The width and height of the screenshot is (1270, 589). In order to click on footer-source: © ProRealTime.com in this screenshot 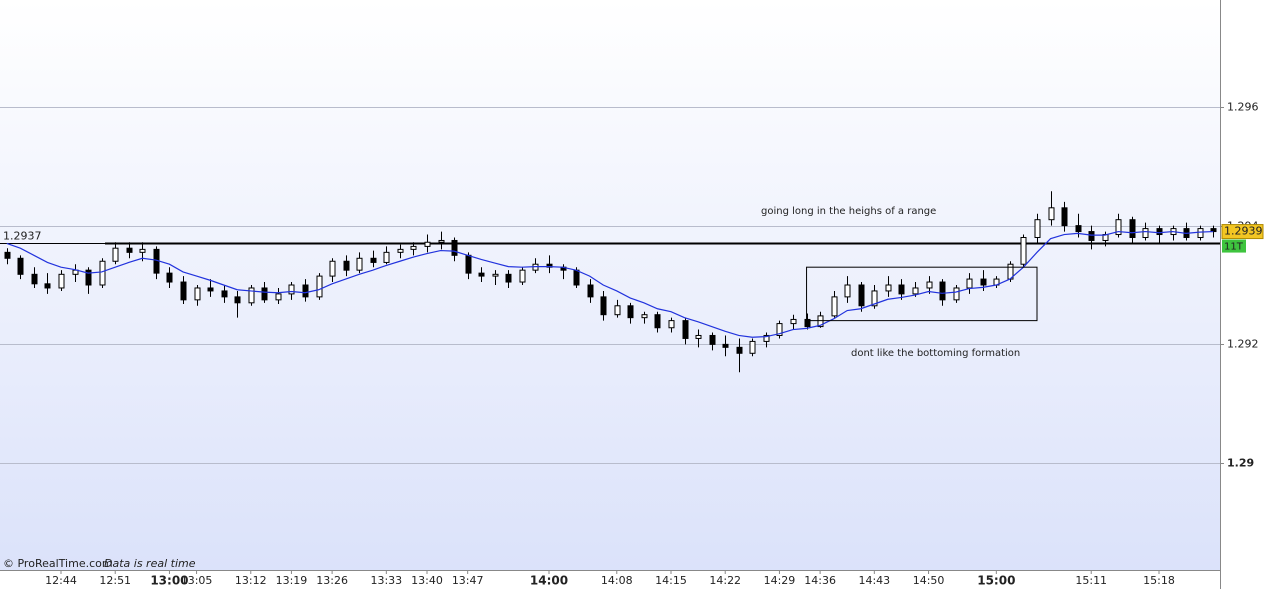, I will do `click(58, 563)`.